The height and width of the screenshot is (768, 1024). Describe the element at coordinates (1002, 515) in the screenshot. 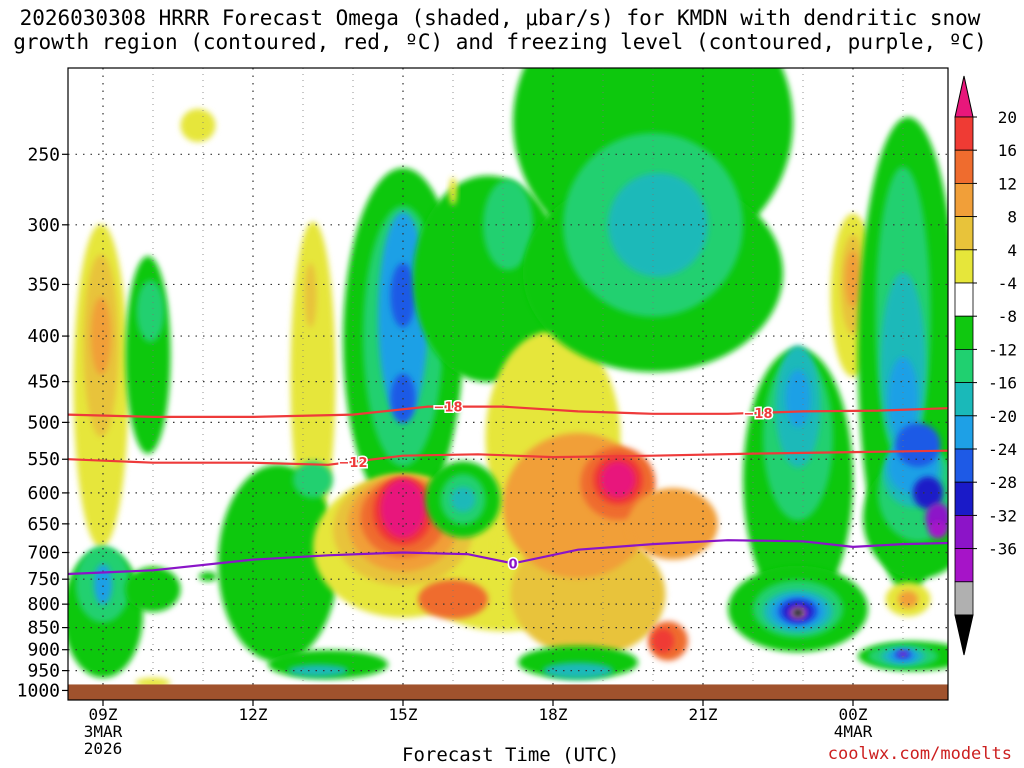

I see `colorbar-label: -32` at that location.